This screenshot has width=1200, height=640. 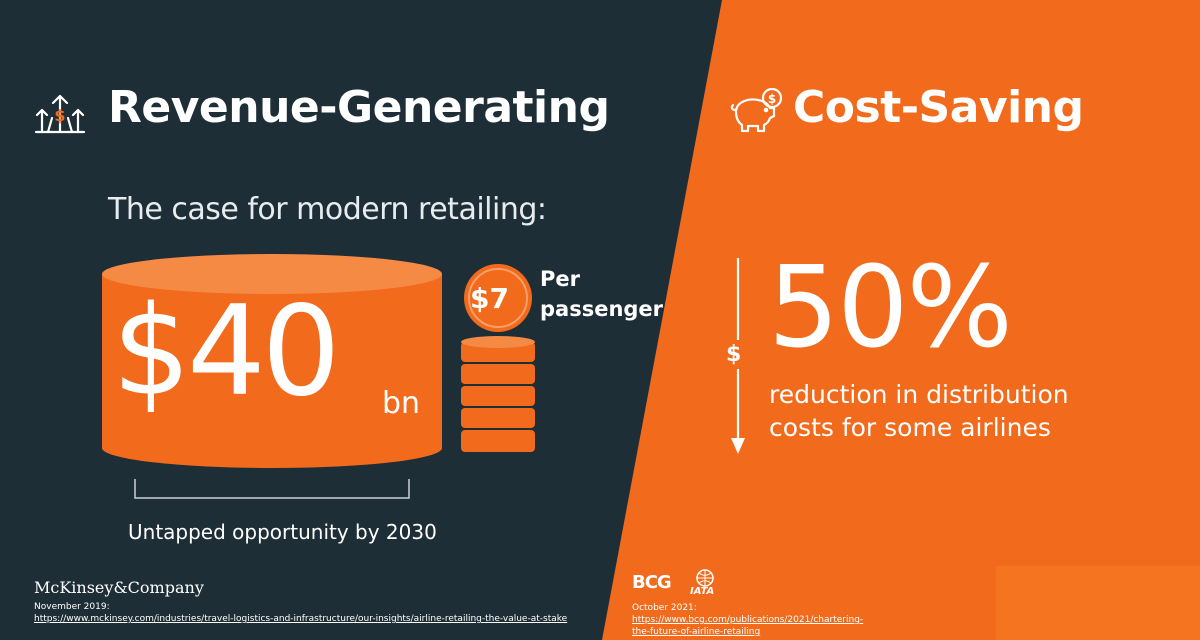 I want to click on growth-dollar-icon: $, so click(x=60, y=114).